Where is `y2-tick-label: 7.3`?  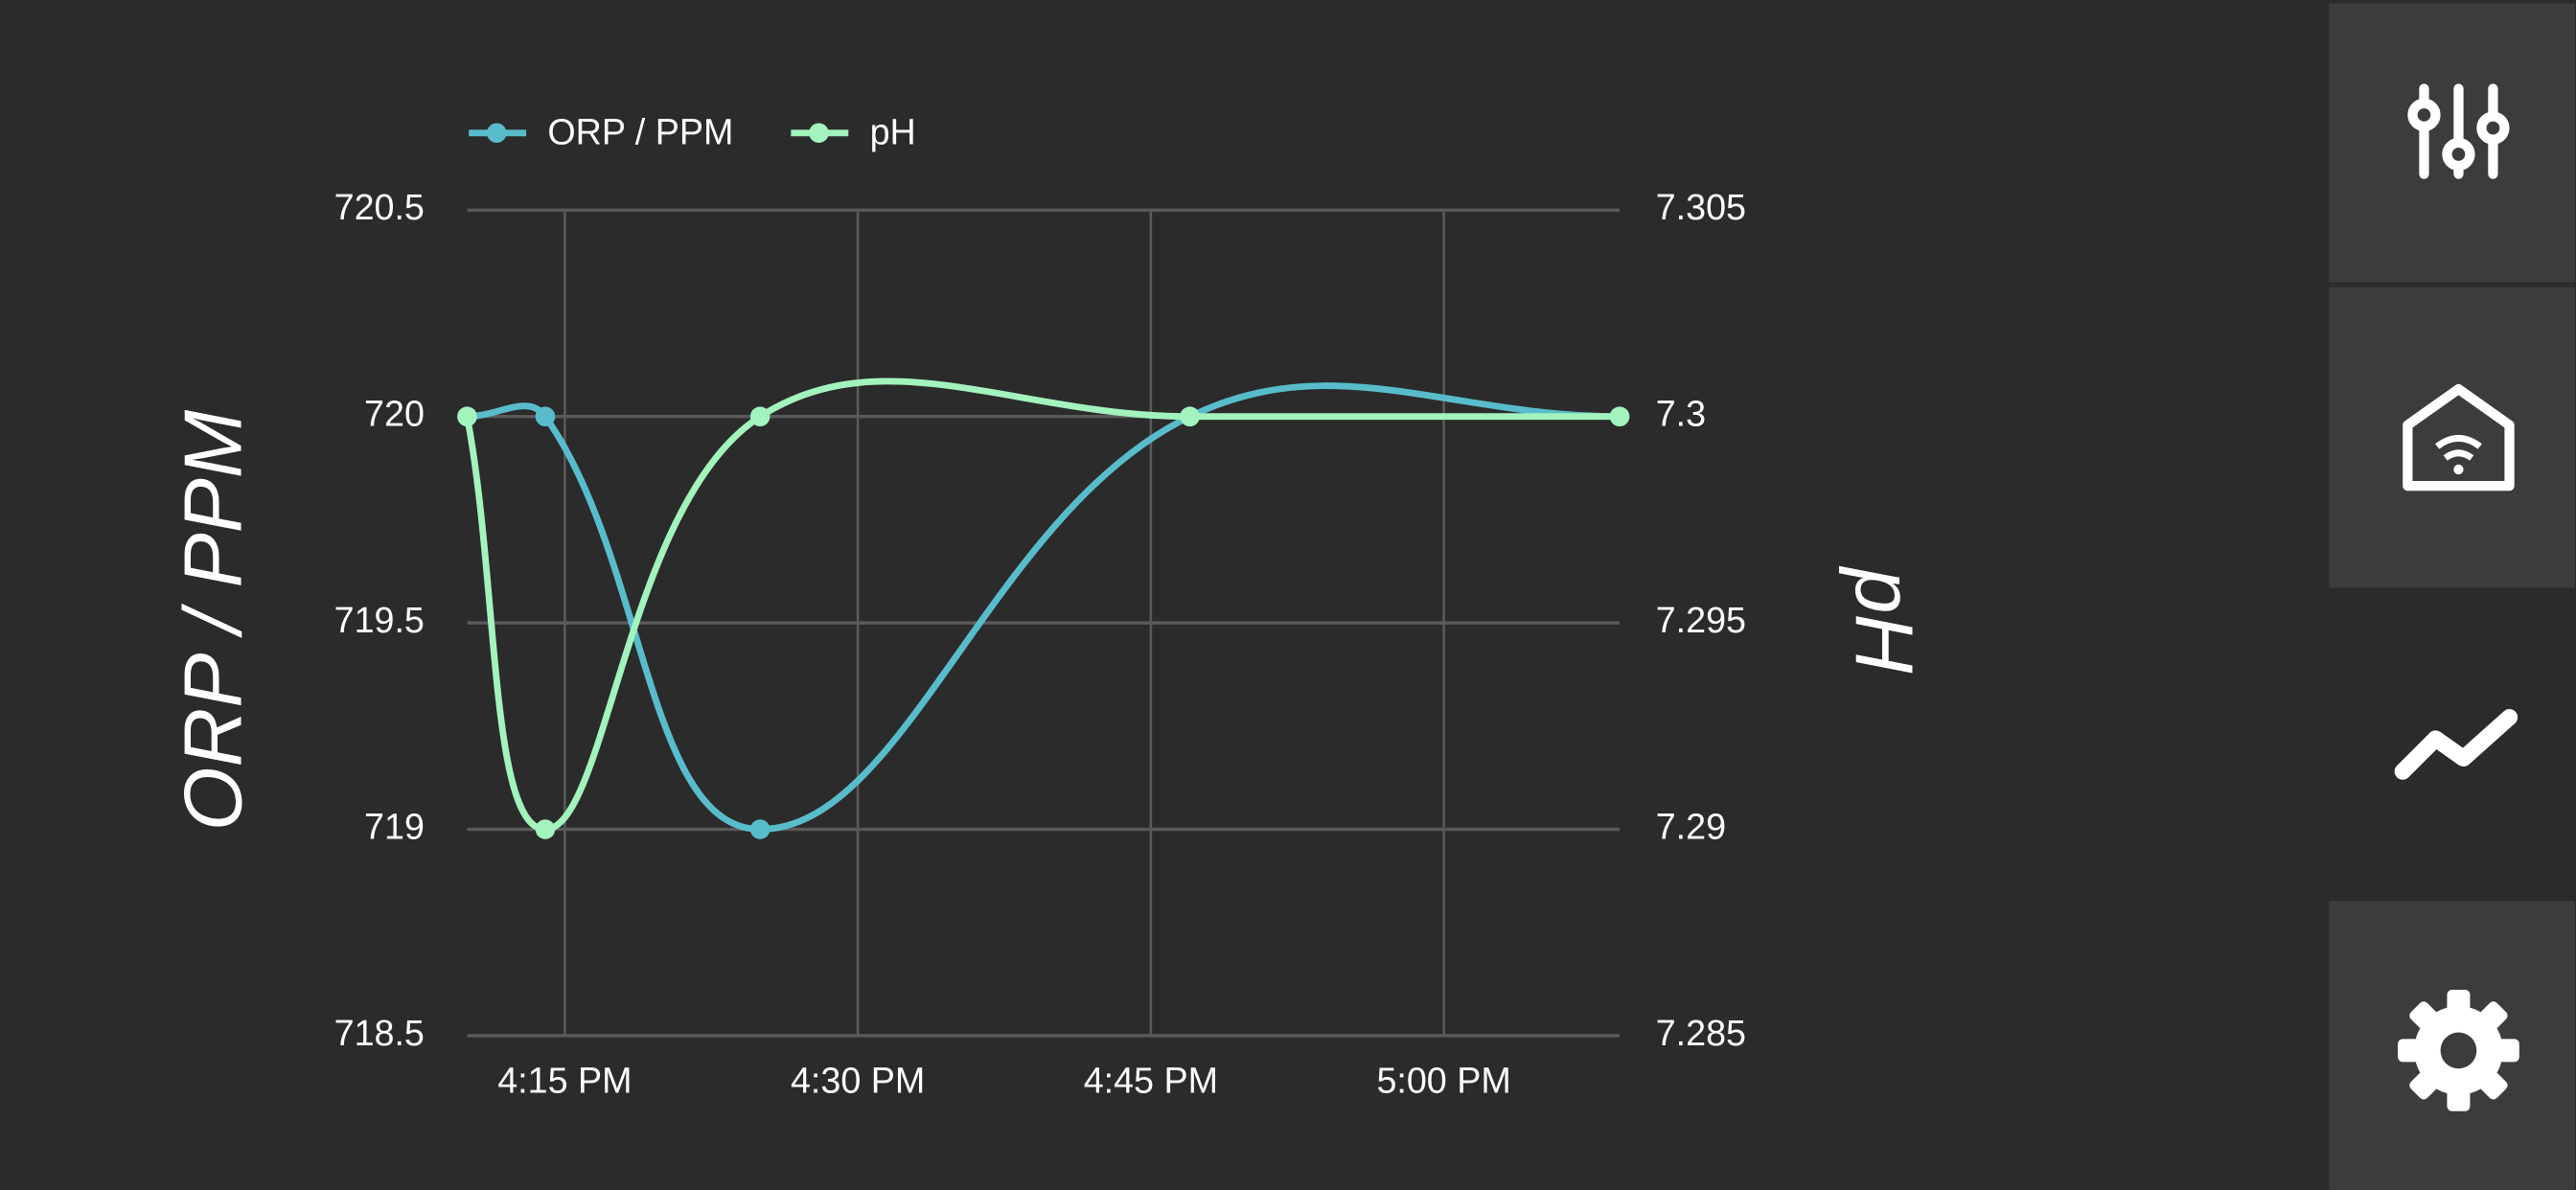
y2-tick-label: 7.3 is located at coordinates (1681, 414).